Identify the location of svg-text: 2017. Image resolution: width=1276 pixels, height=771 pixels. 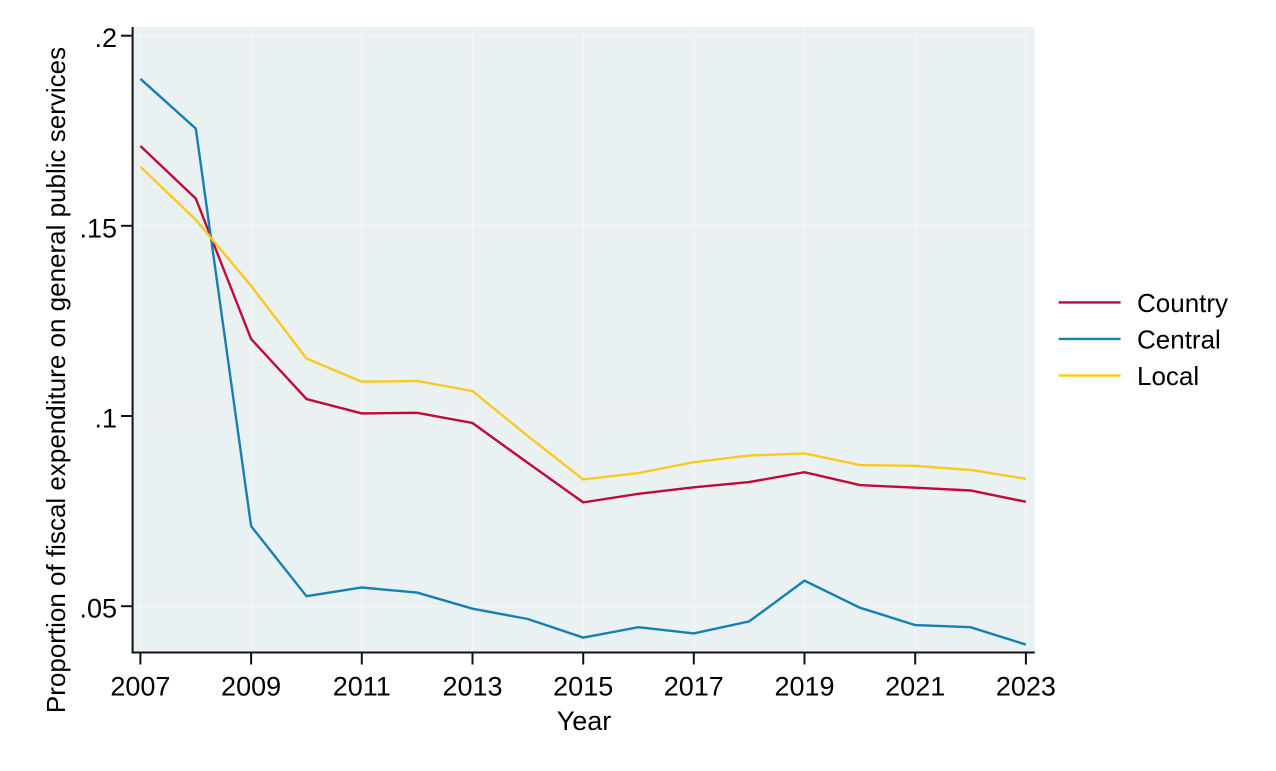
(694, 686).